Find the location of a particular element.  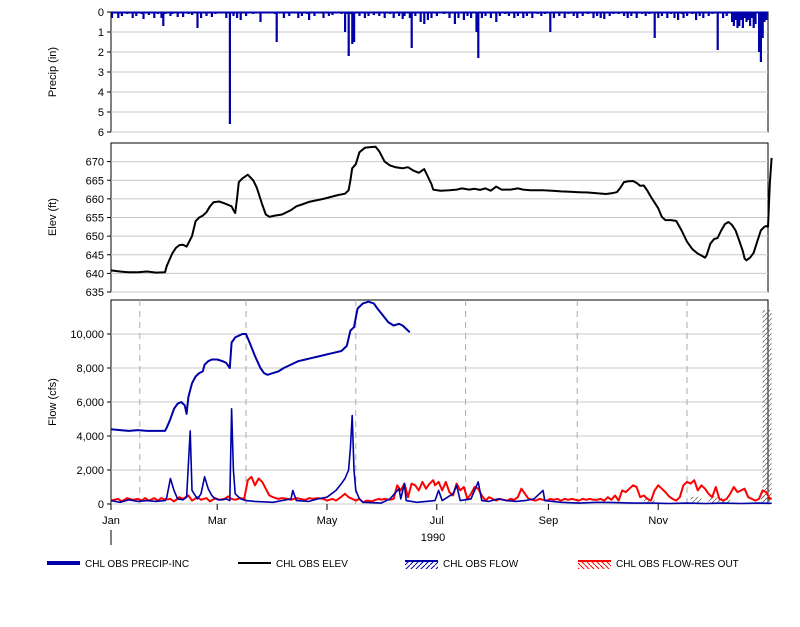

flow-upper-line is located at coordinates (260, 366).